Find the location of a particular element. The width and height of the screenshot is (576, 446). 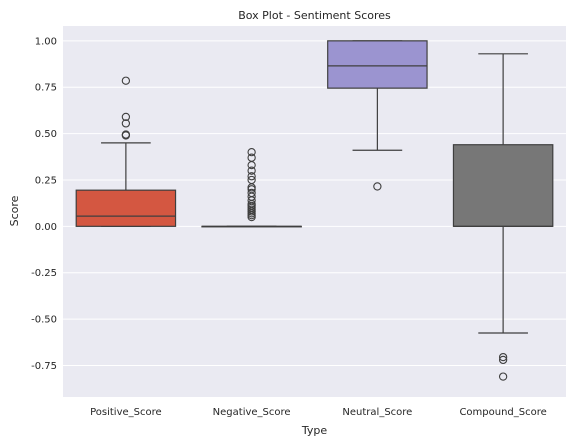

x-tick-label: Neutral_Score is located at coordinates (377, 412).